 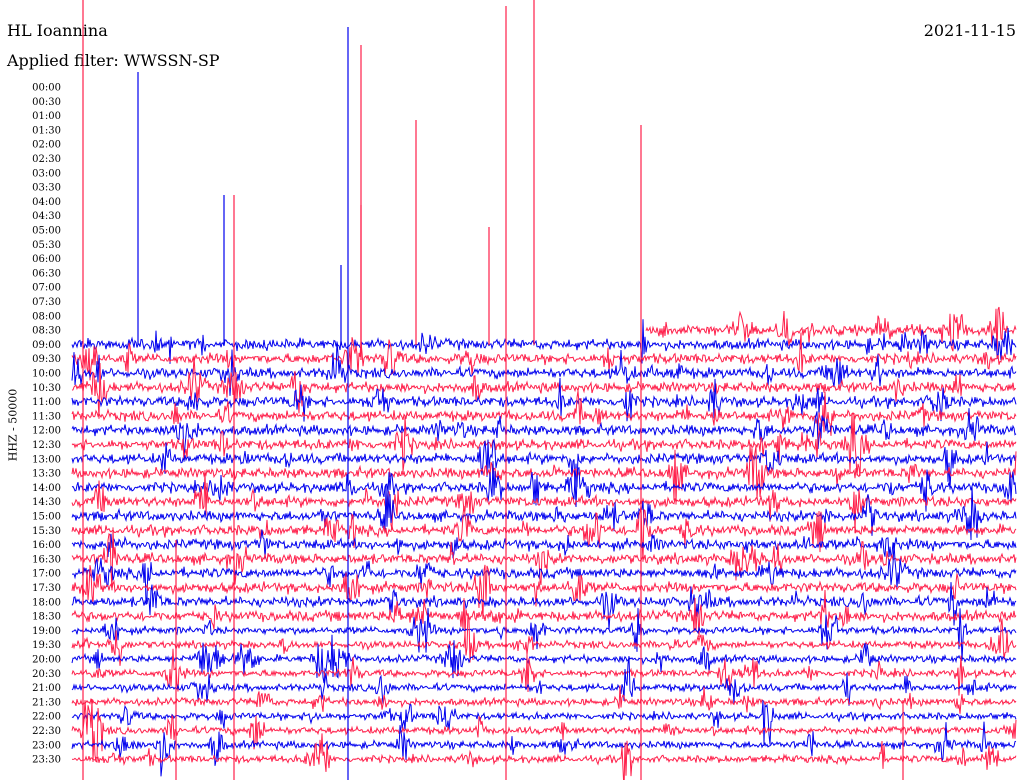 What do you see at coordinates (46, 173) in the screenshot?
I see `tick-label-0300: 03:00` at bounding box center [46, 173].